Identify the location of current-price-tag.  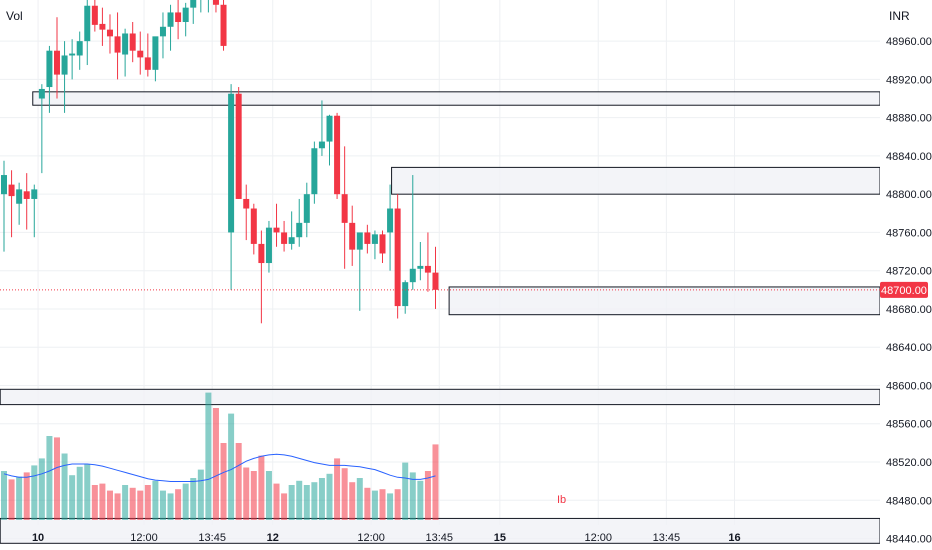
(904, 289).